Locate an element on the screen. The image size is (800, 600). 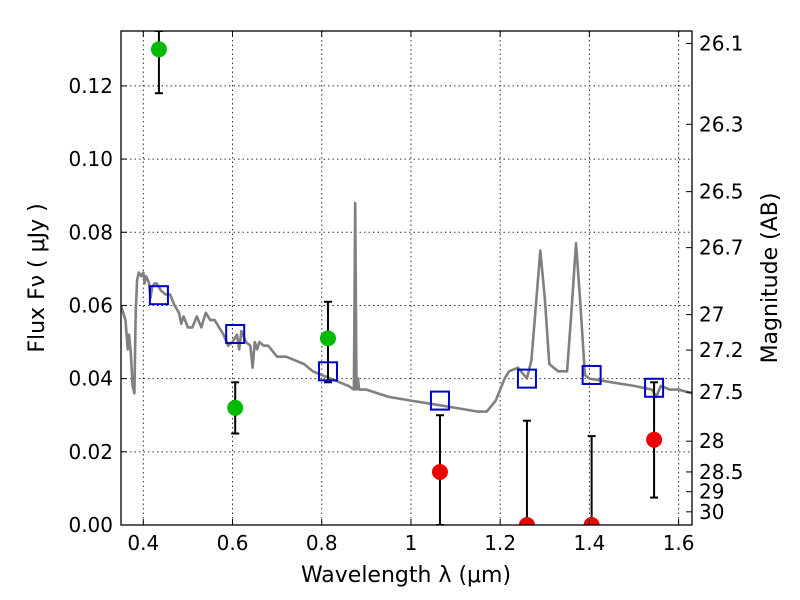
x-axis-label: Wavelength λ (μm) is located at coordinates (406, 575).